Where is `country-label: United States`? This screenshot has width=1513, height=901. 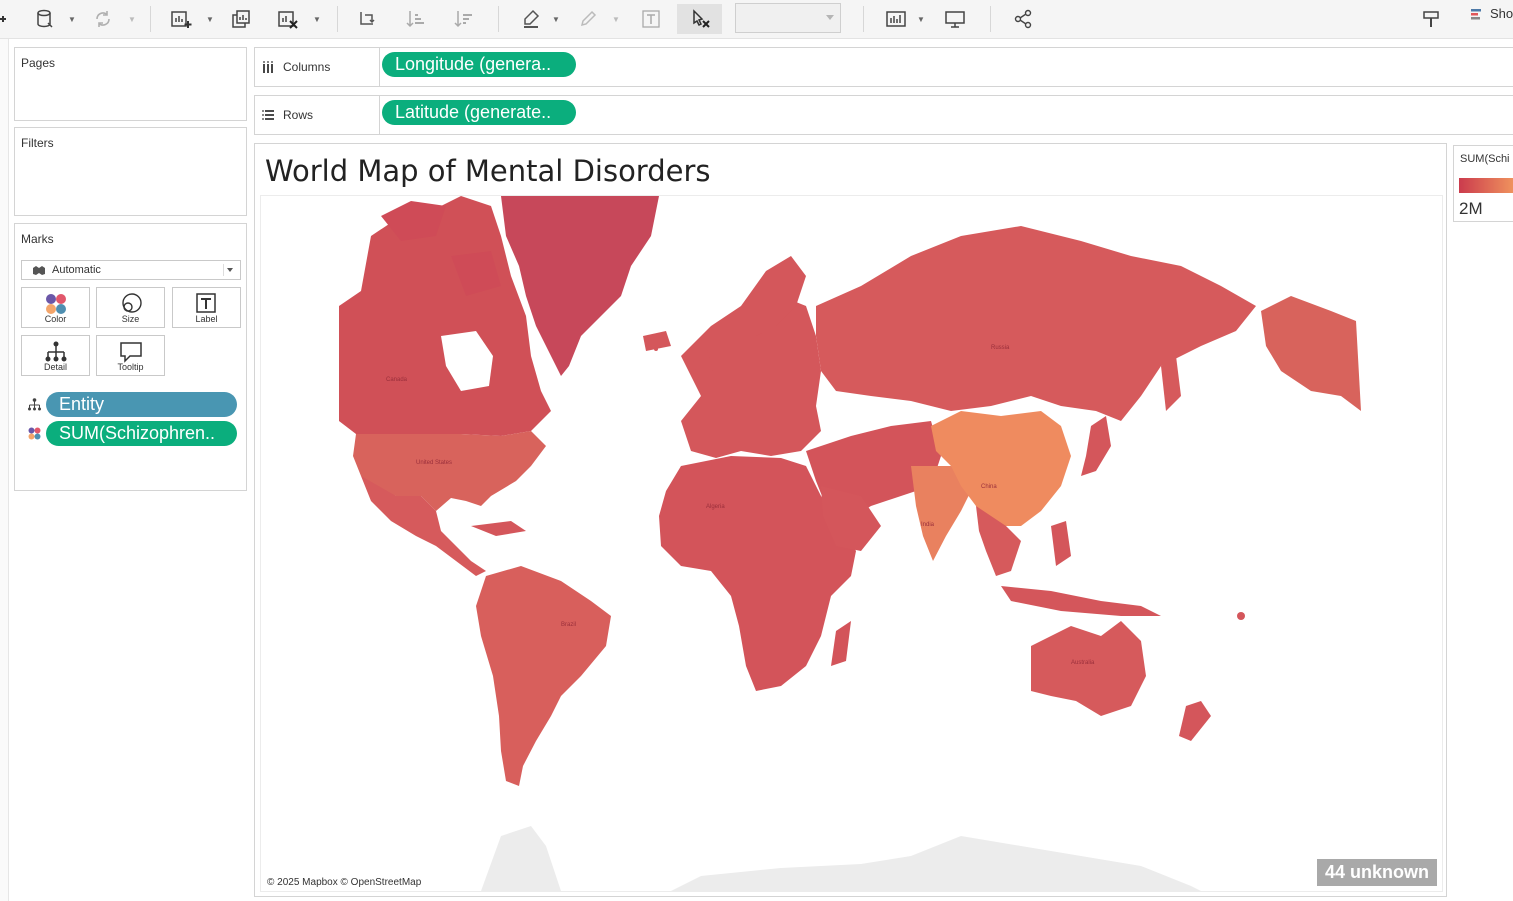 country-label: United States is located at coordinates (434, 463).